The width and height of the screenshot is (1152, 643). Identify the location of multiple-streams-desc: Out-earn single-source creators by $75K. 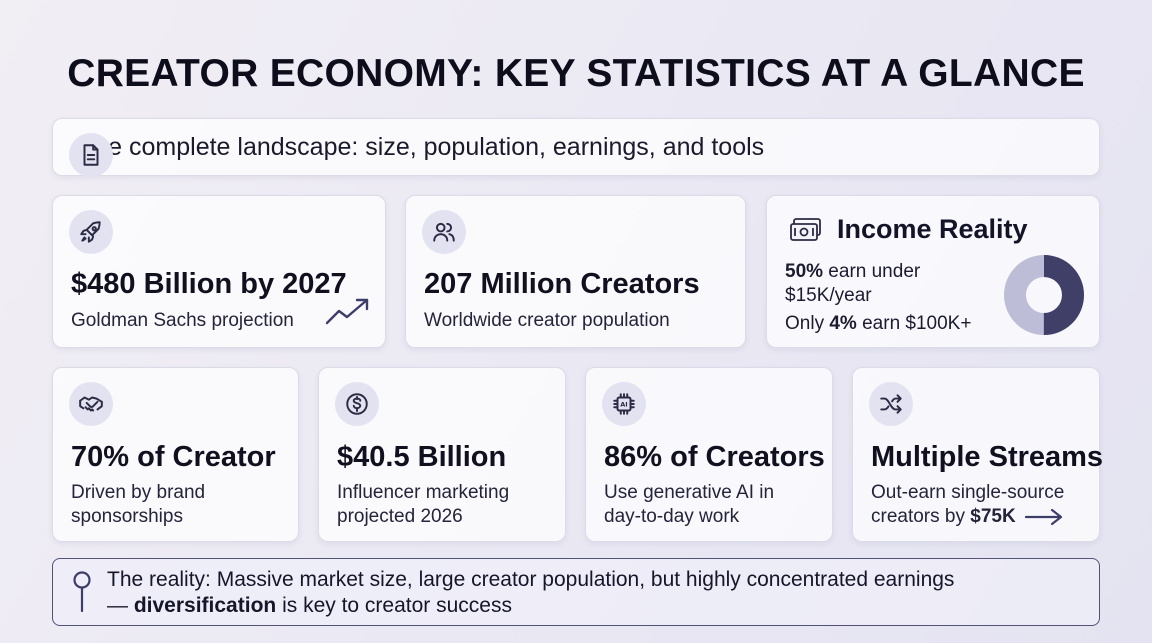
(968, 504).